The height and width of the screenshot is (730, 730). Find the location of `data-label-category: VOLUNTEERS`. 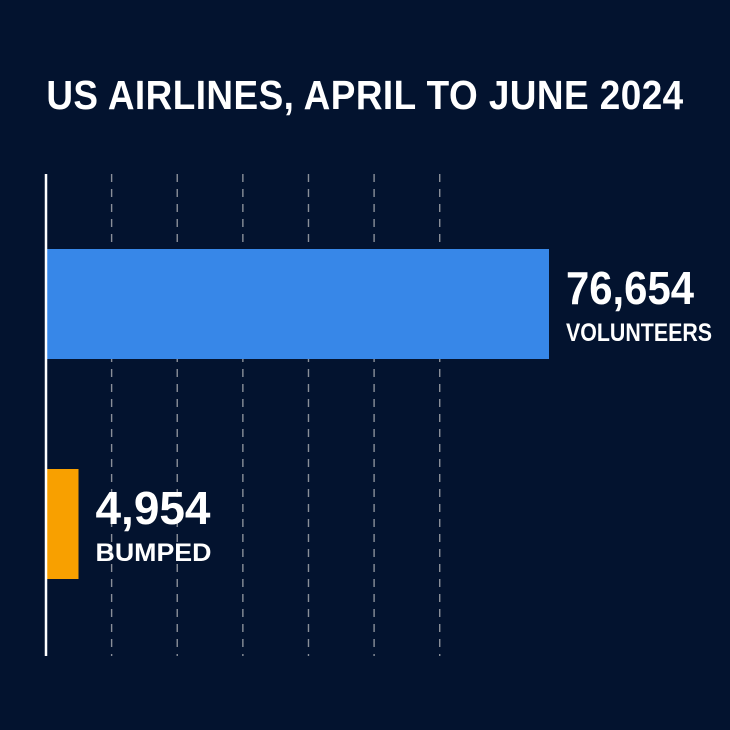

data-label-category: VOLUNTEERS is located at coordinates (639, 333).